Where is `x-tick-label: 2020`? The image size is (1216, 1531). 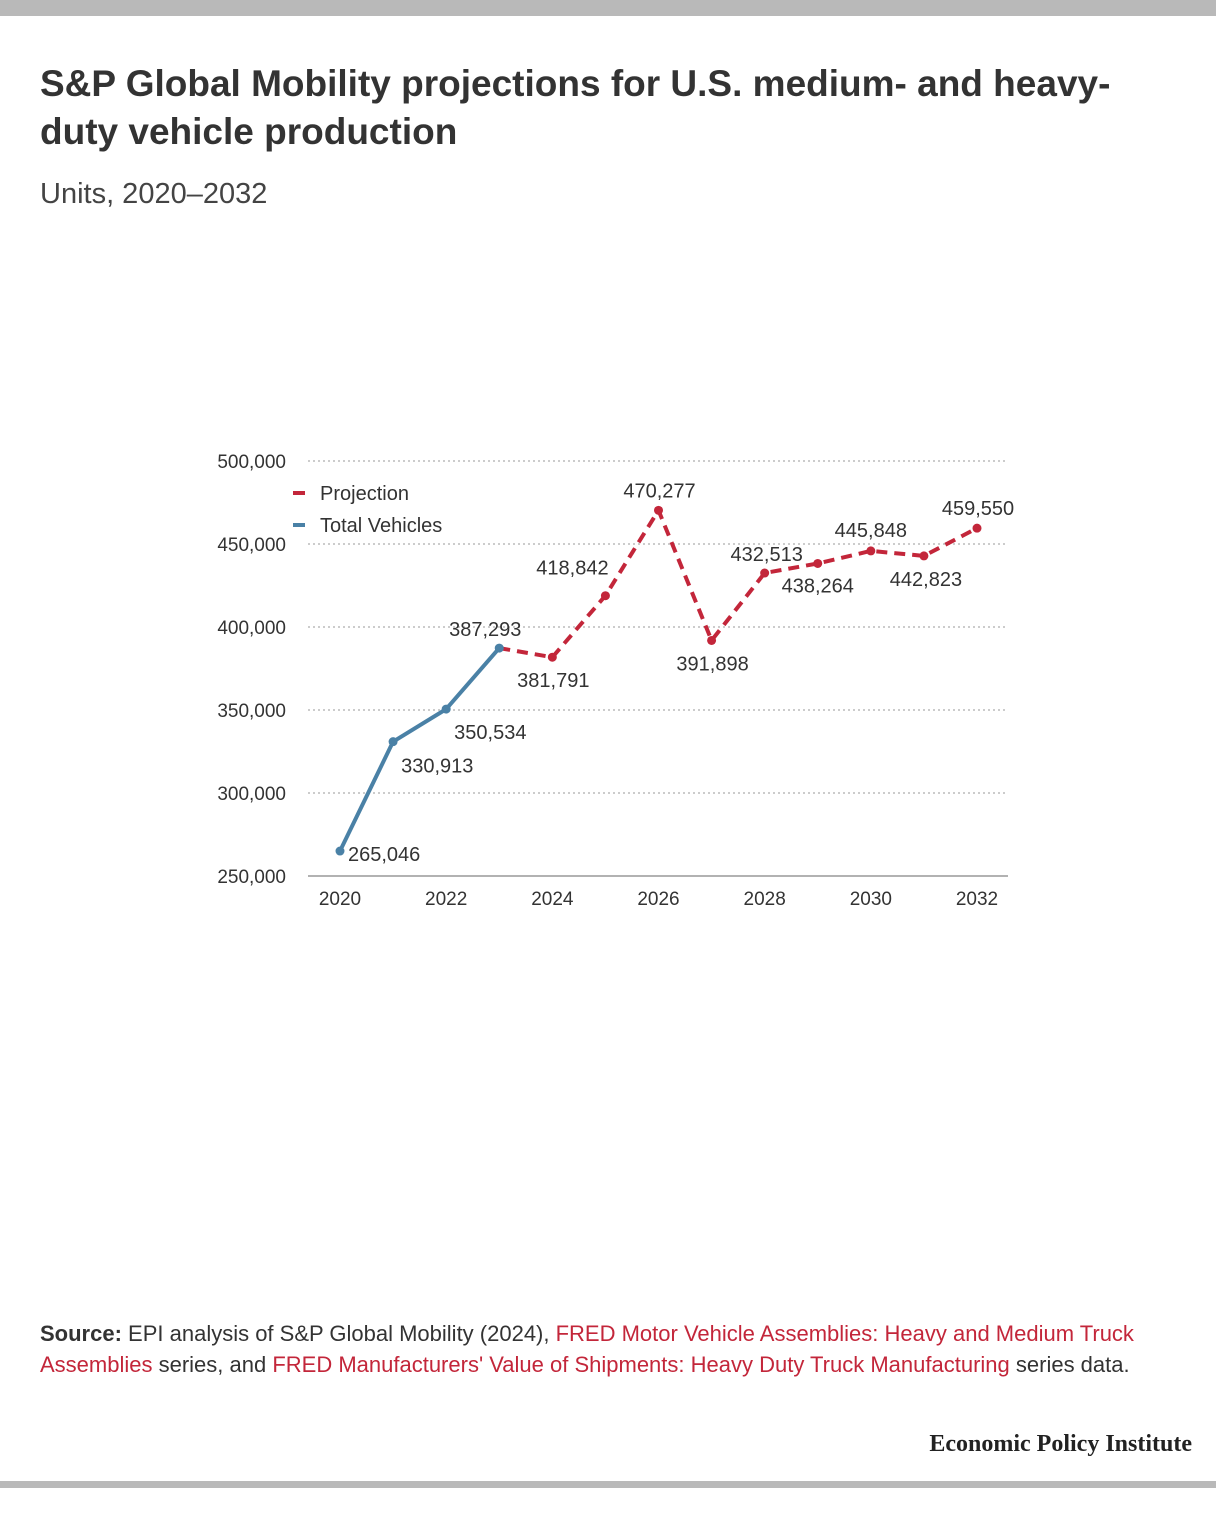
x-tick-label: 2020 is located at coordinates (340, 899).